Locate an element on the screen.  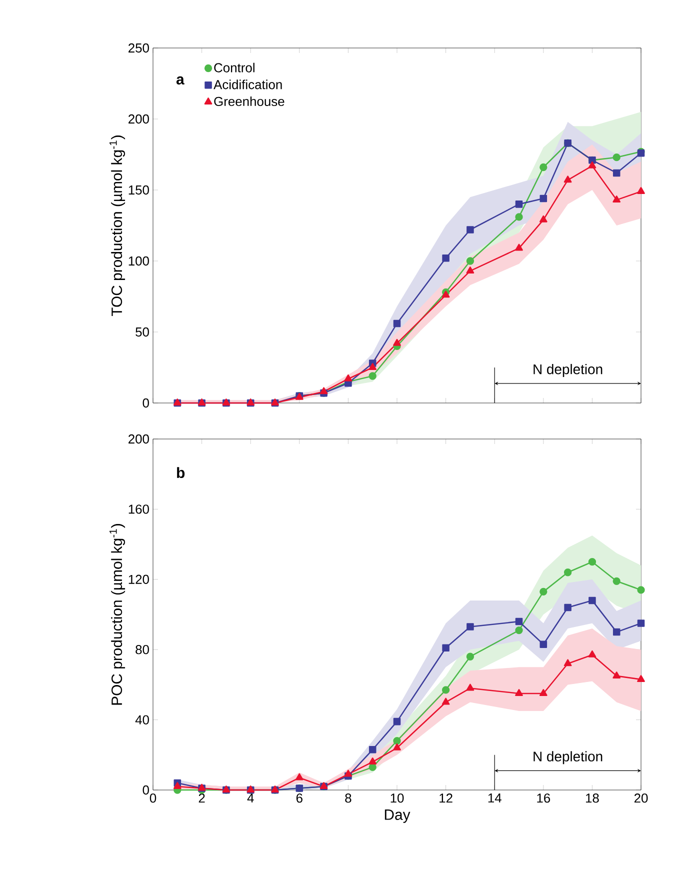
x-tick-label: 10 is located at coordinates (397, 798).